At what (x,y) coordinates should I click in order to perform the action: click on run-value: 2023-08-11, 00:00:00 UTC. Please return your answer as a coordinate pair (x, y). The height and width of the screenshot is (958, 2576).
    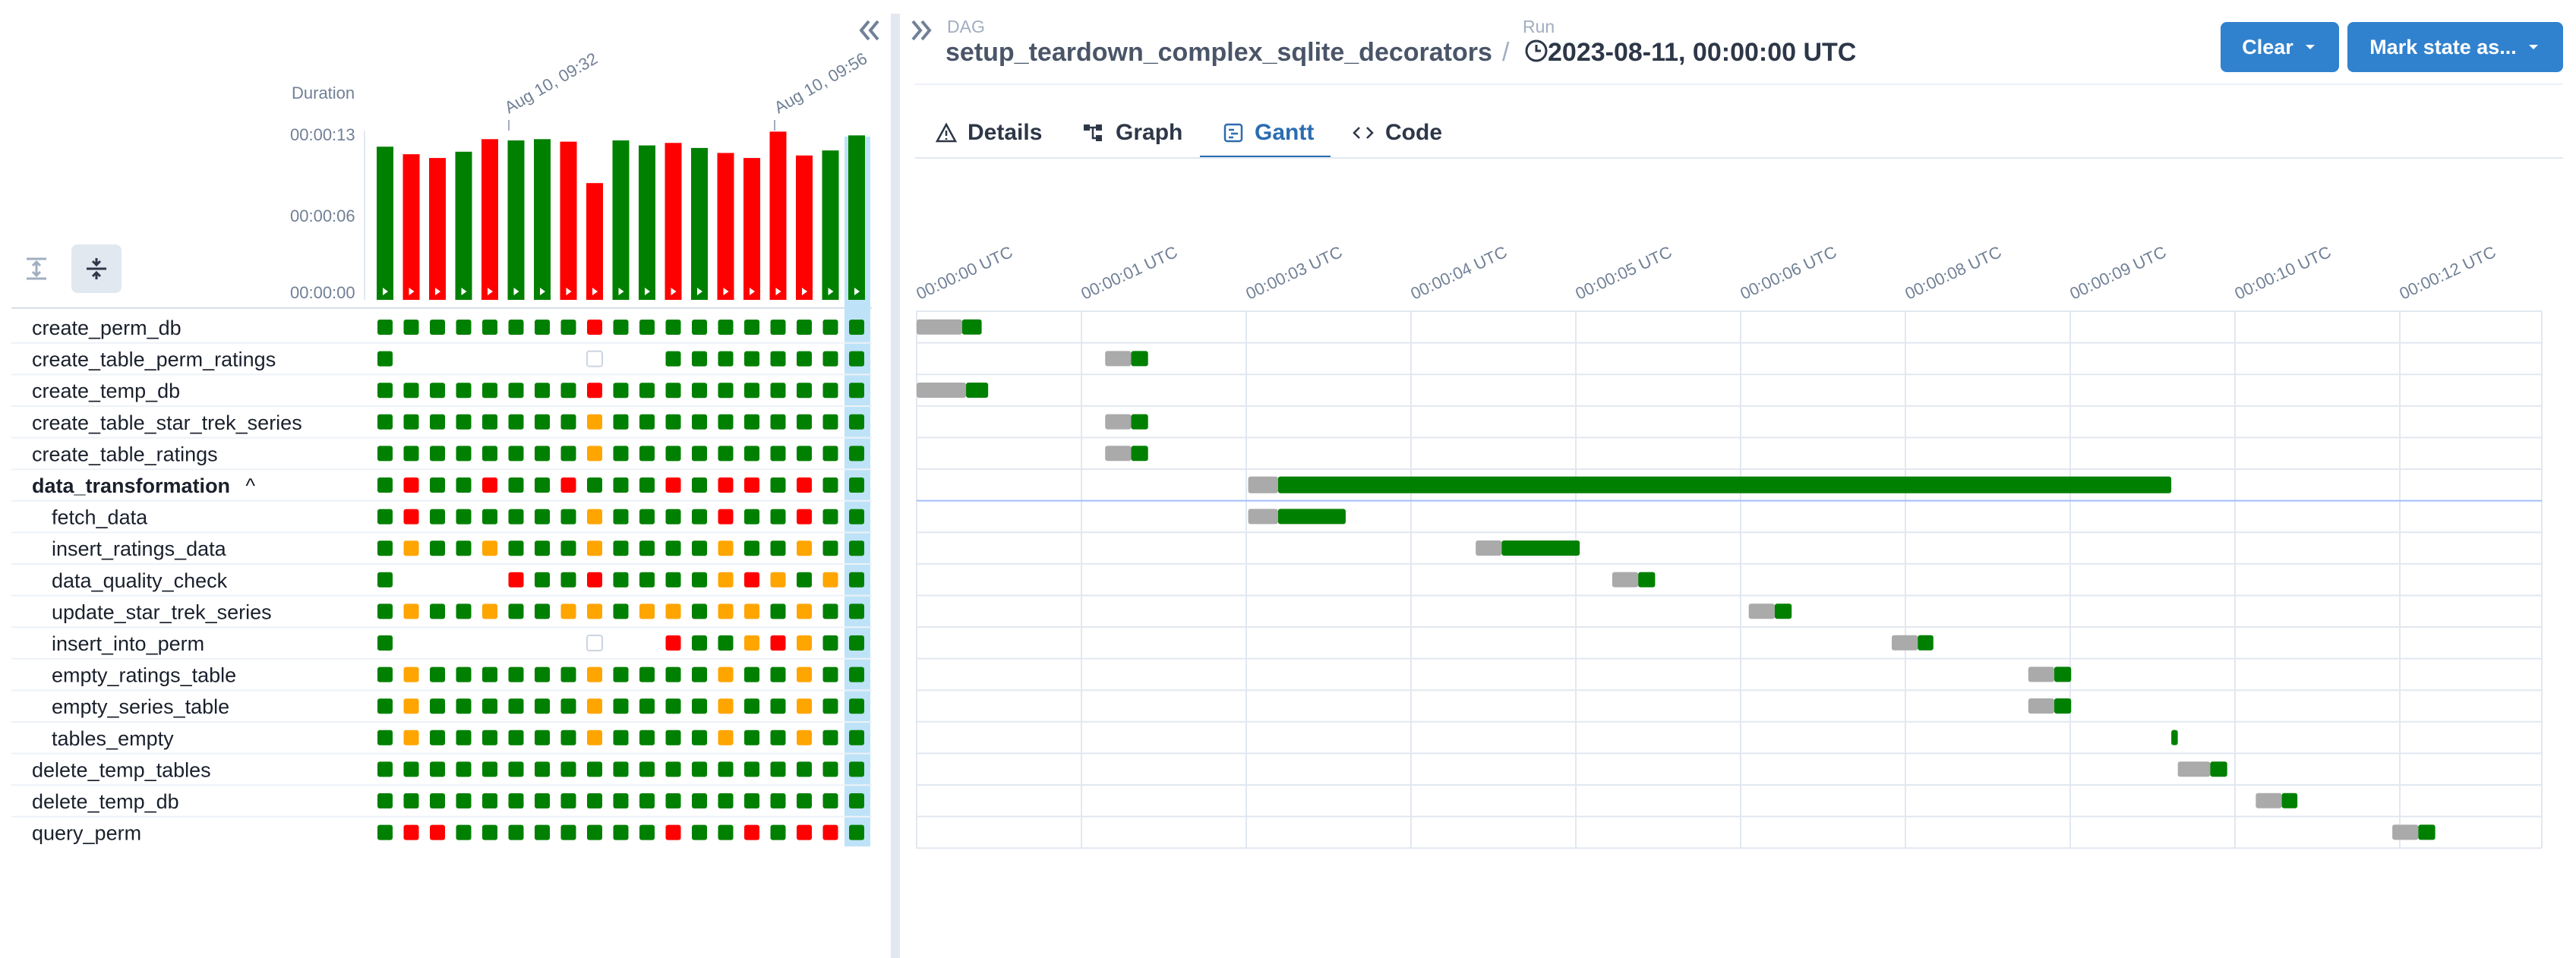
    Looking at the image, I should click on (1702, 52).